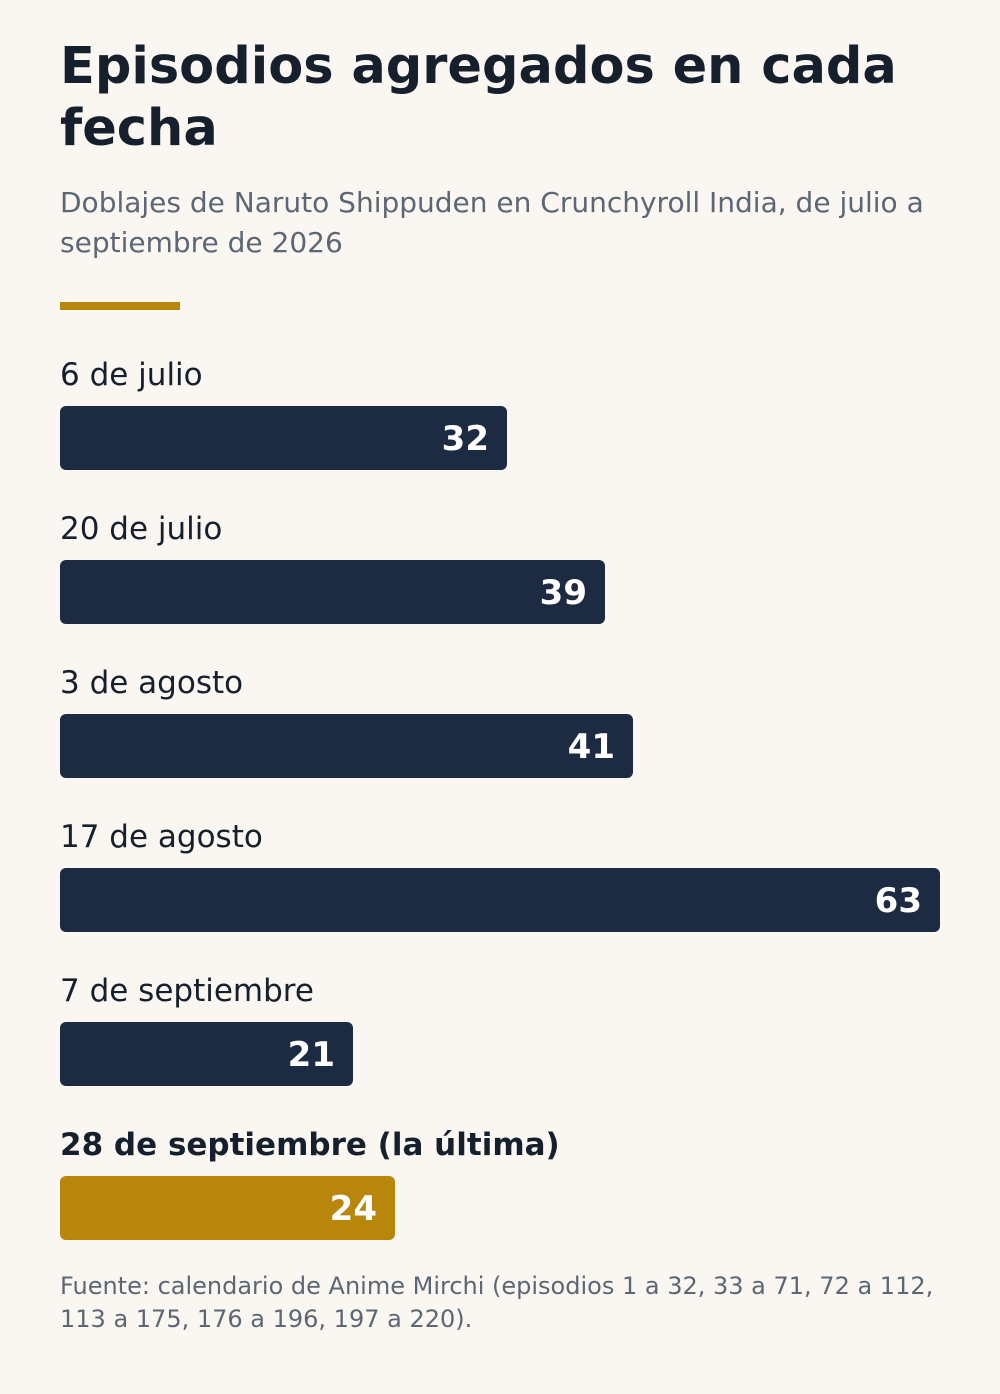  What do you see at coordinates (563, 593) in the screenshot?
I see `bar-value-label: 39` at bounding box center [563, 593].